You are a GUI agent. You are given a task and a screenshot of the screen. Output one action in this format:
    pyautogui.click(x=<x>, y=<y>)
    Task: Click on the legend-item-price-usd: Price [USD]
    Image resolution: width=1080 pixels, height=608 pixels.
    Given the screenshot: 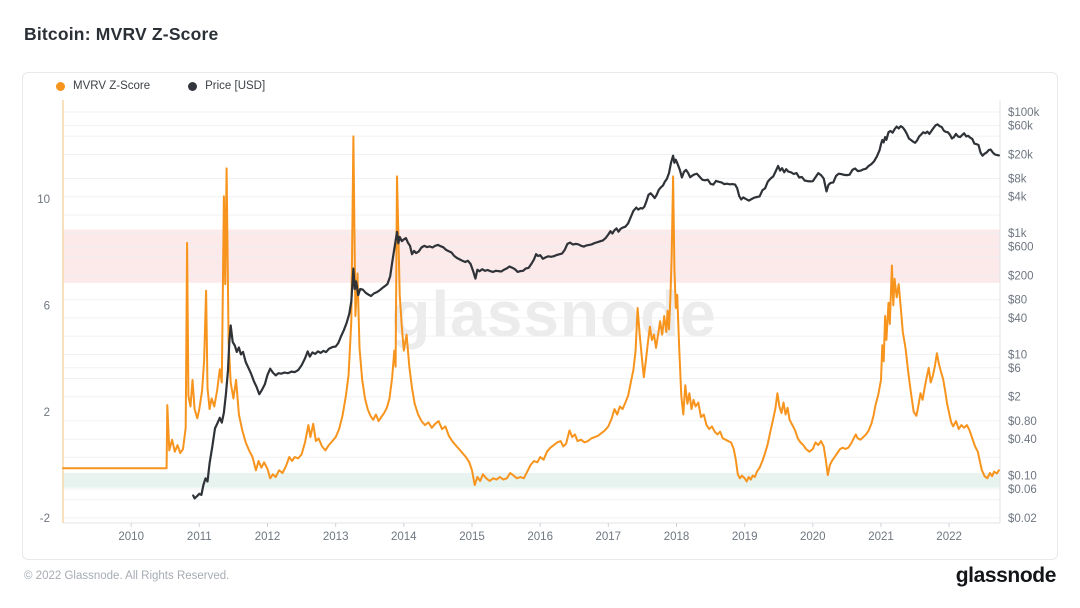 What is the action you would take?
    pyautogui.click(x=226, y=86)
    